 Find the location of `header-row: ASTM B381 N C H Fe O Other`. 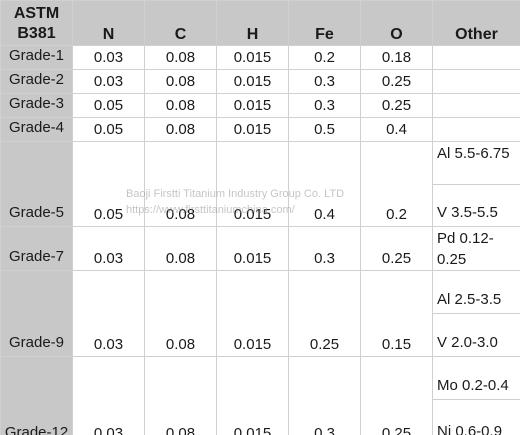

header-row: ASTM B381 N C H Fe O Other is located at coordinates (260, 23).